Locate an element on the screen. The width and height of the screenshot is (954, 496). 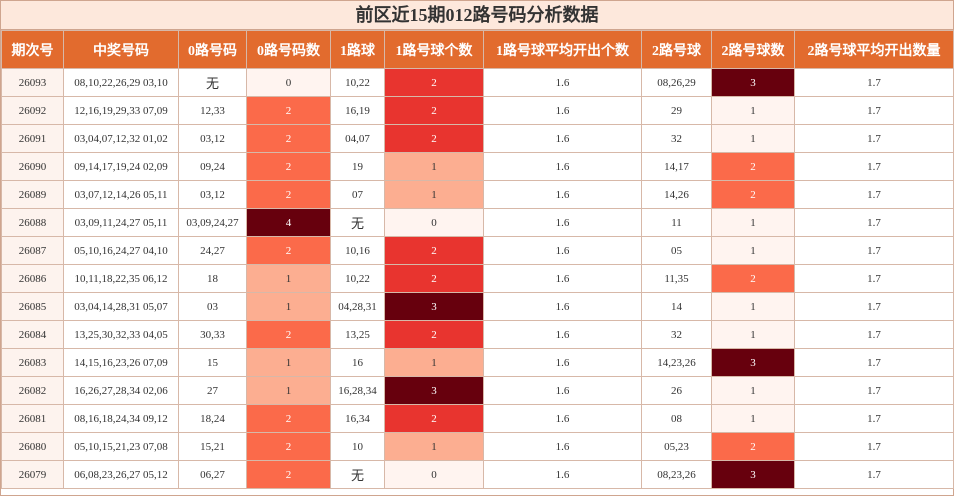
table-cell-route1-balls: 16,28,34 is located at coordinates (357, 390).